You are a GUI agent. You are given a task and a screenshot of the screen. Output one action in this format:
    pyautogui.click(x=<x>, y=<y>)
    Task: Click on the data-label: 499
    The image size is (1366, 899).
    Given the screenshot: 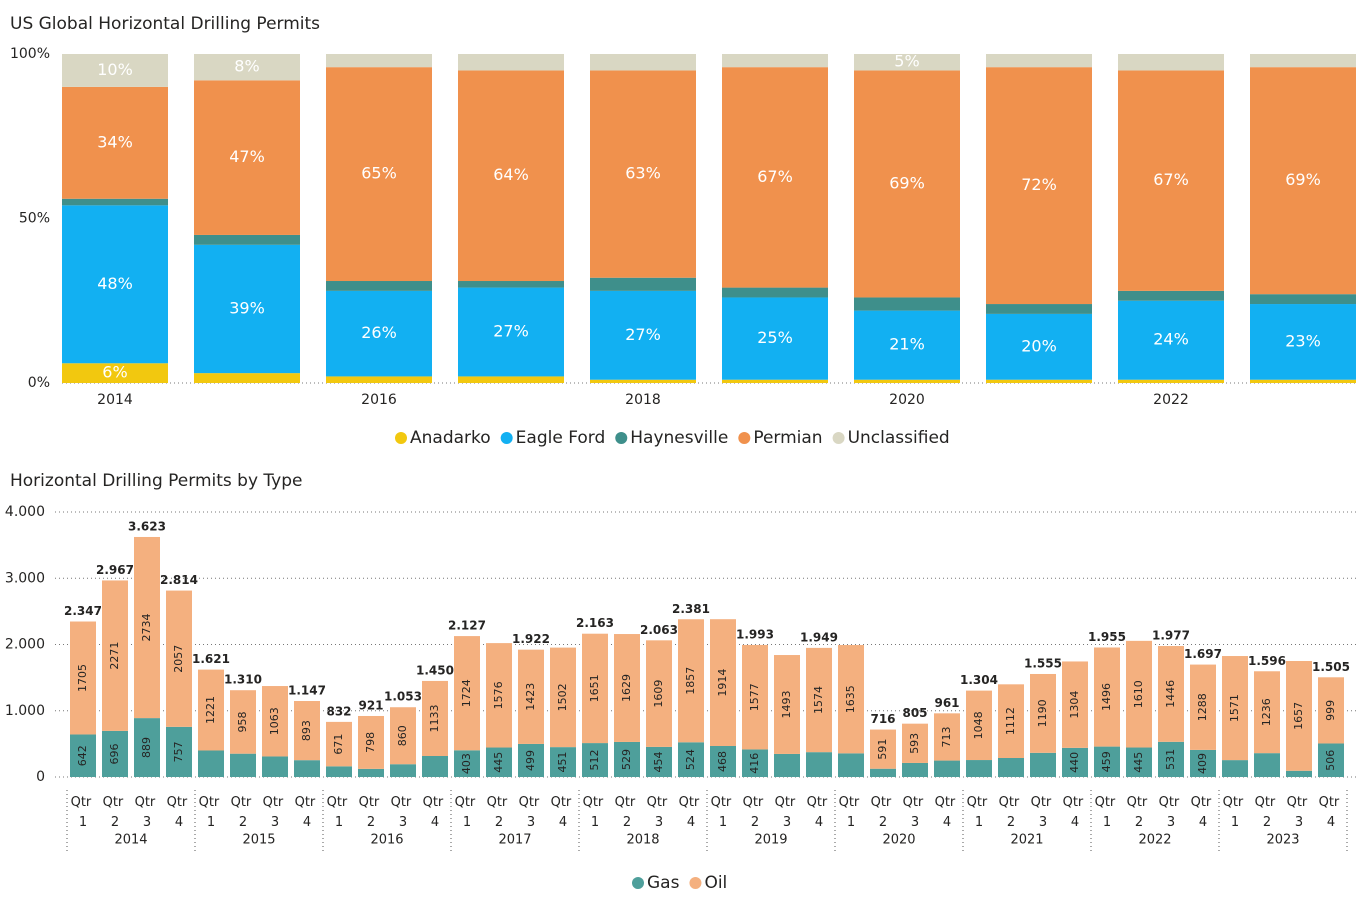 What is the action you would take?
    pyautogui.click(x=530, y=760)
    